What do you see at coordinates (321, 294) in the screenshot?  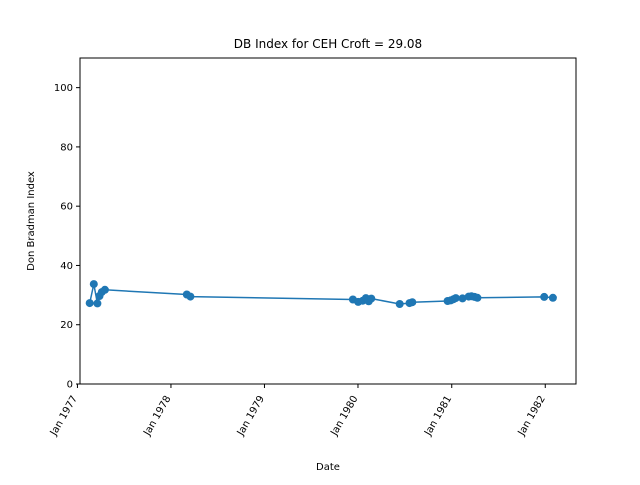 I see `plot-area` at bounding box center [321, 294].